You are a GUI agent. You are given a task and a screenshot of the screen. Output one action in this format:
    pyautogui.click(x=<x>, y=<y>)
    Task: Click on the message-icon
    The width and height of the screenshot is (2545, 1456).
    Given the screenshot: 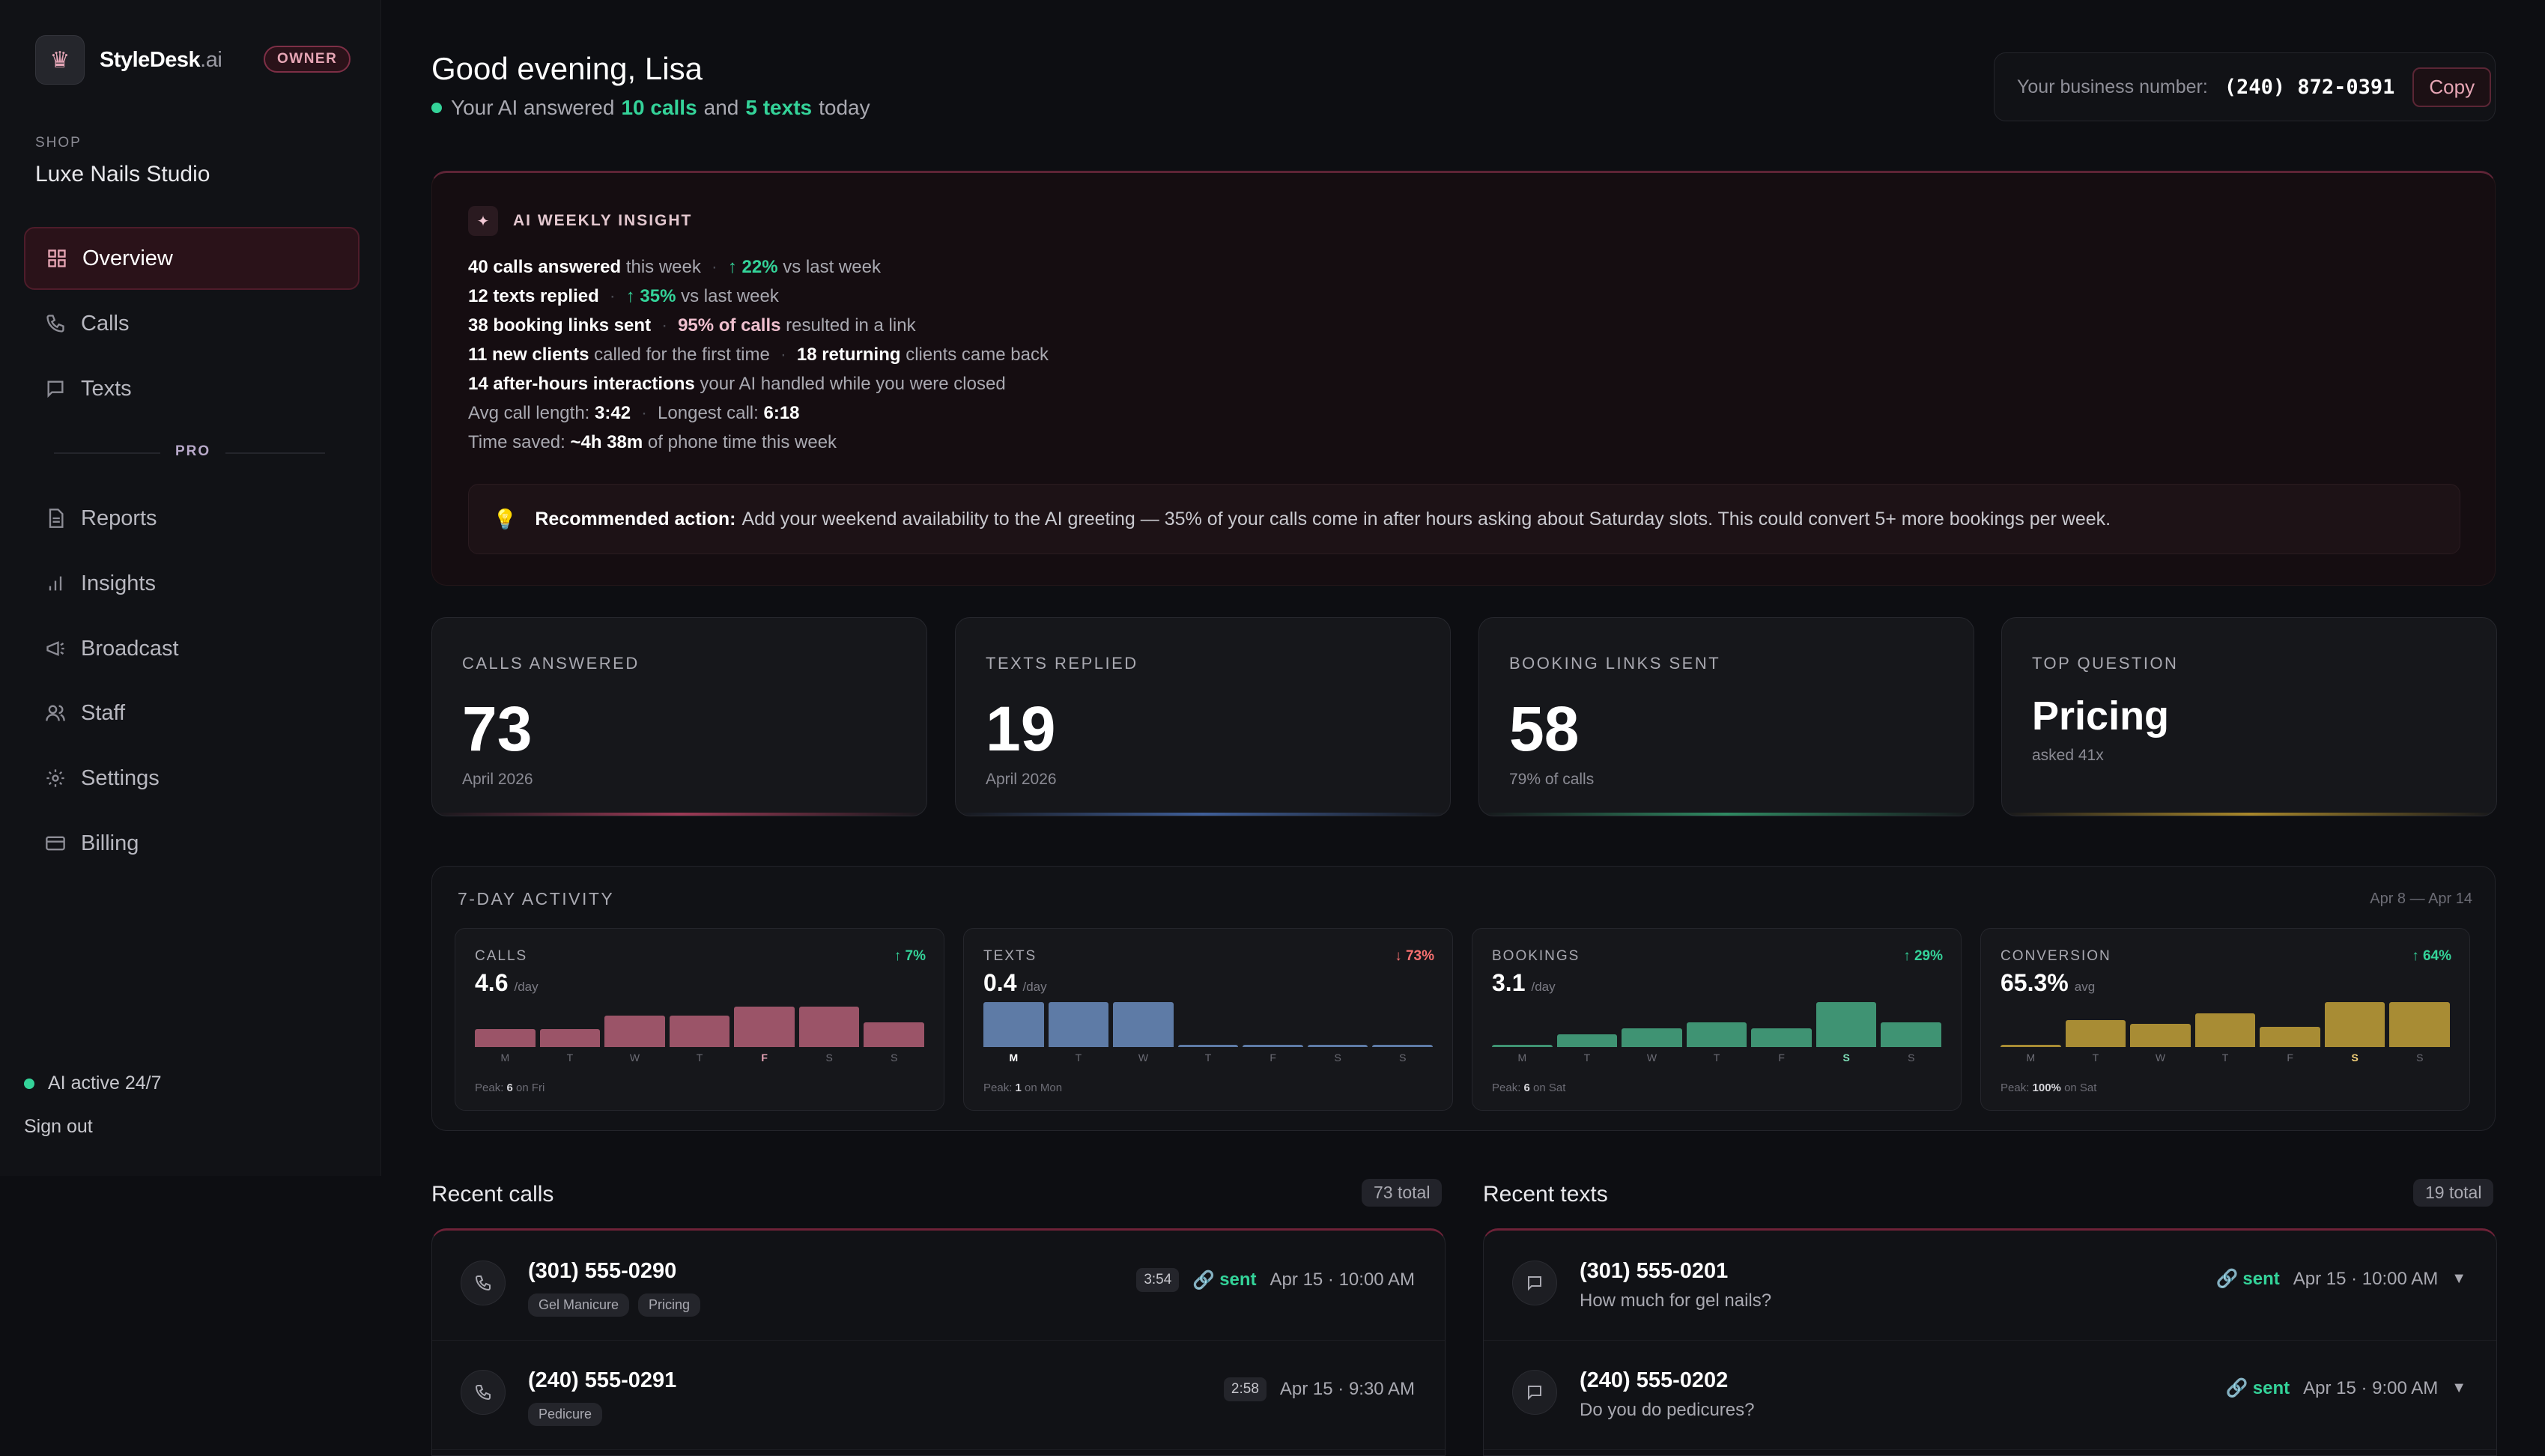 What is the action you would take?
    pyautogui.click(x=55, y=388)
    